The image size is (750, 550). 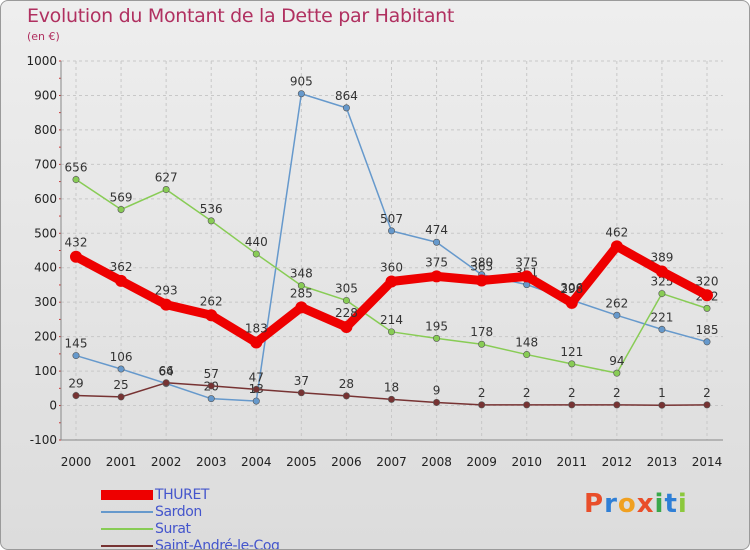 What do you see at coordinates (121, 357) in the screenshot?
I see `data-label-sardon: 106` at bounding box center [121, 357].